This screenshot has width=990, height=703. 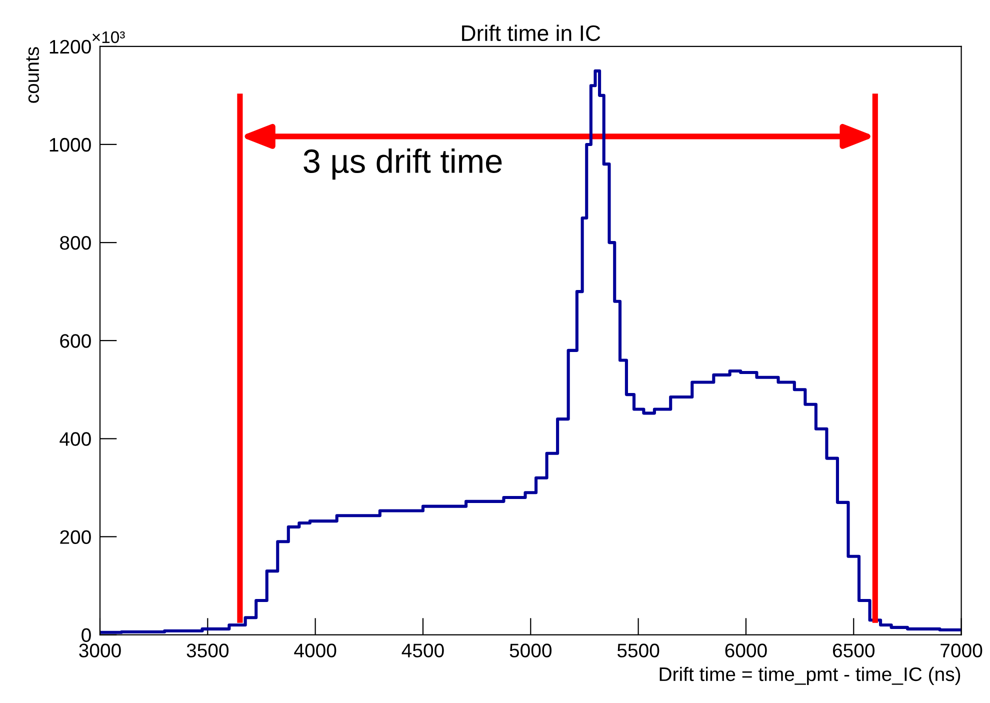 What do you see at coordinates (100, 651) in the screenshot?
I see `x-tick-label: 3000` at bounding box center [100, 651].